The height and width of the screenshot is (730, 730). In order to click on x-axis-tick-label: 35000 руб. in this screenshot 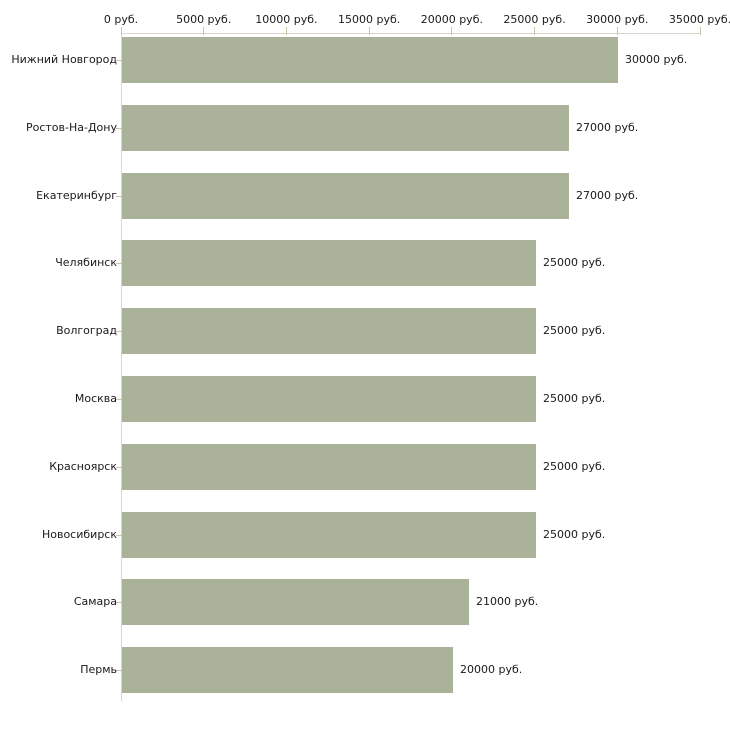, I will do `click(699, 19)`.